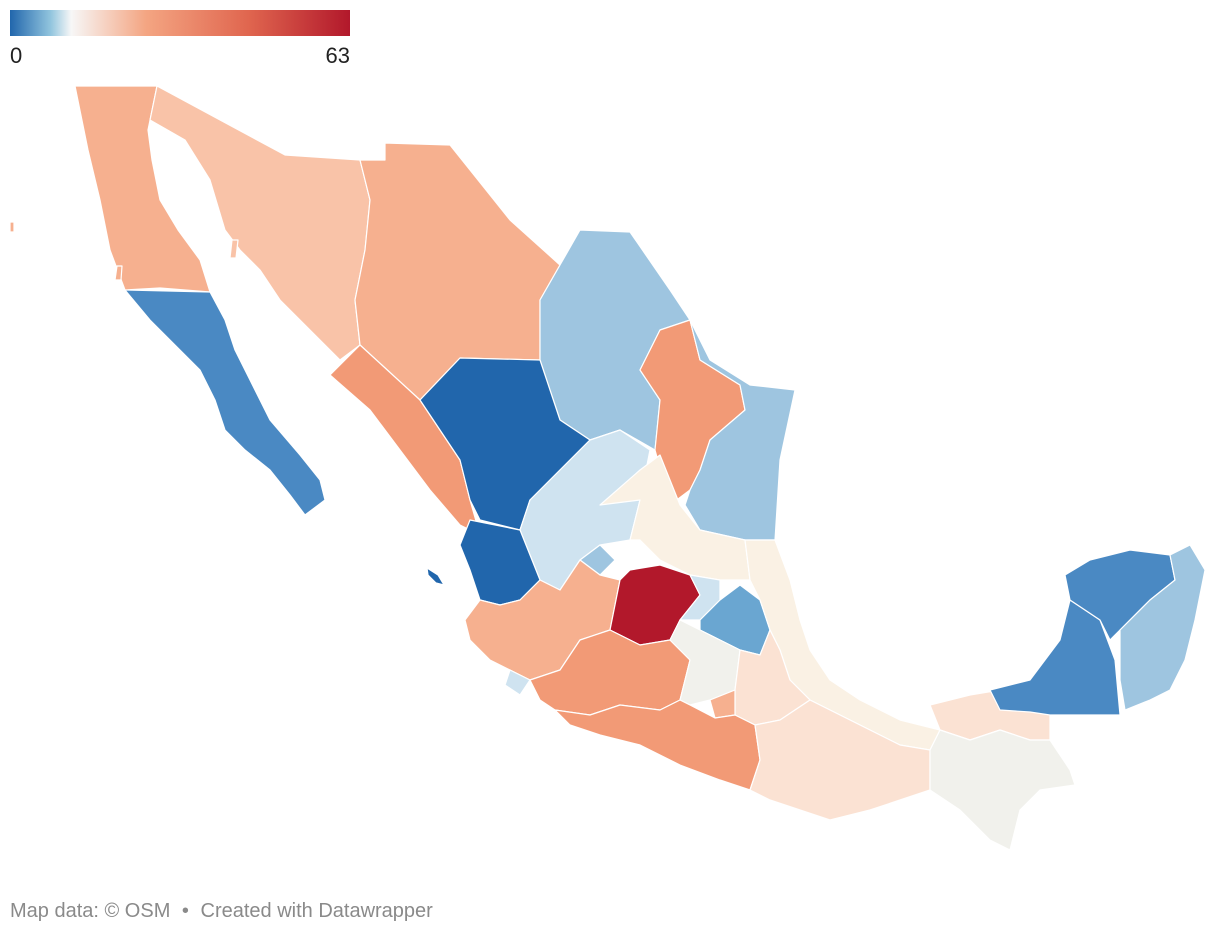 Image resolution: width=1220 pixels, height=936 pixels. Describe the element at coordinates (337, 55) in the screenshot. I see `legend-max-label: 63` at that location.